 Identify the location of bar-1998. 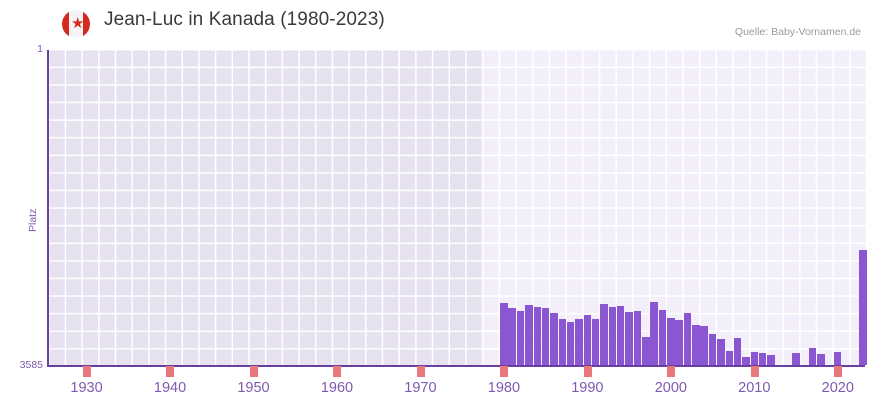
(654, 333).